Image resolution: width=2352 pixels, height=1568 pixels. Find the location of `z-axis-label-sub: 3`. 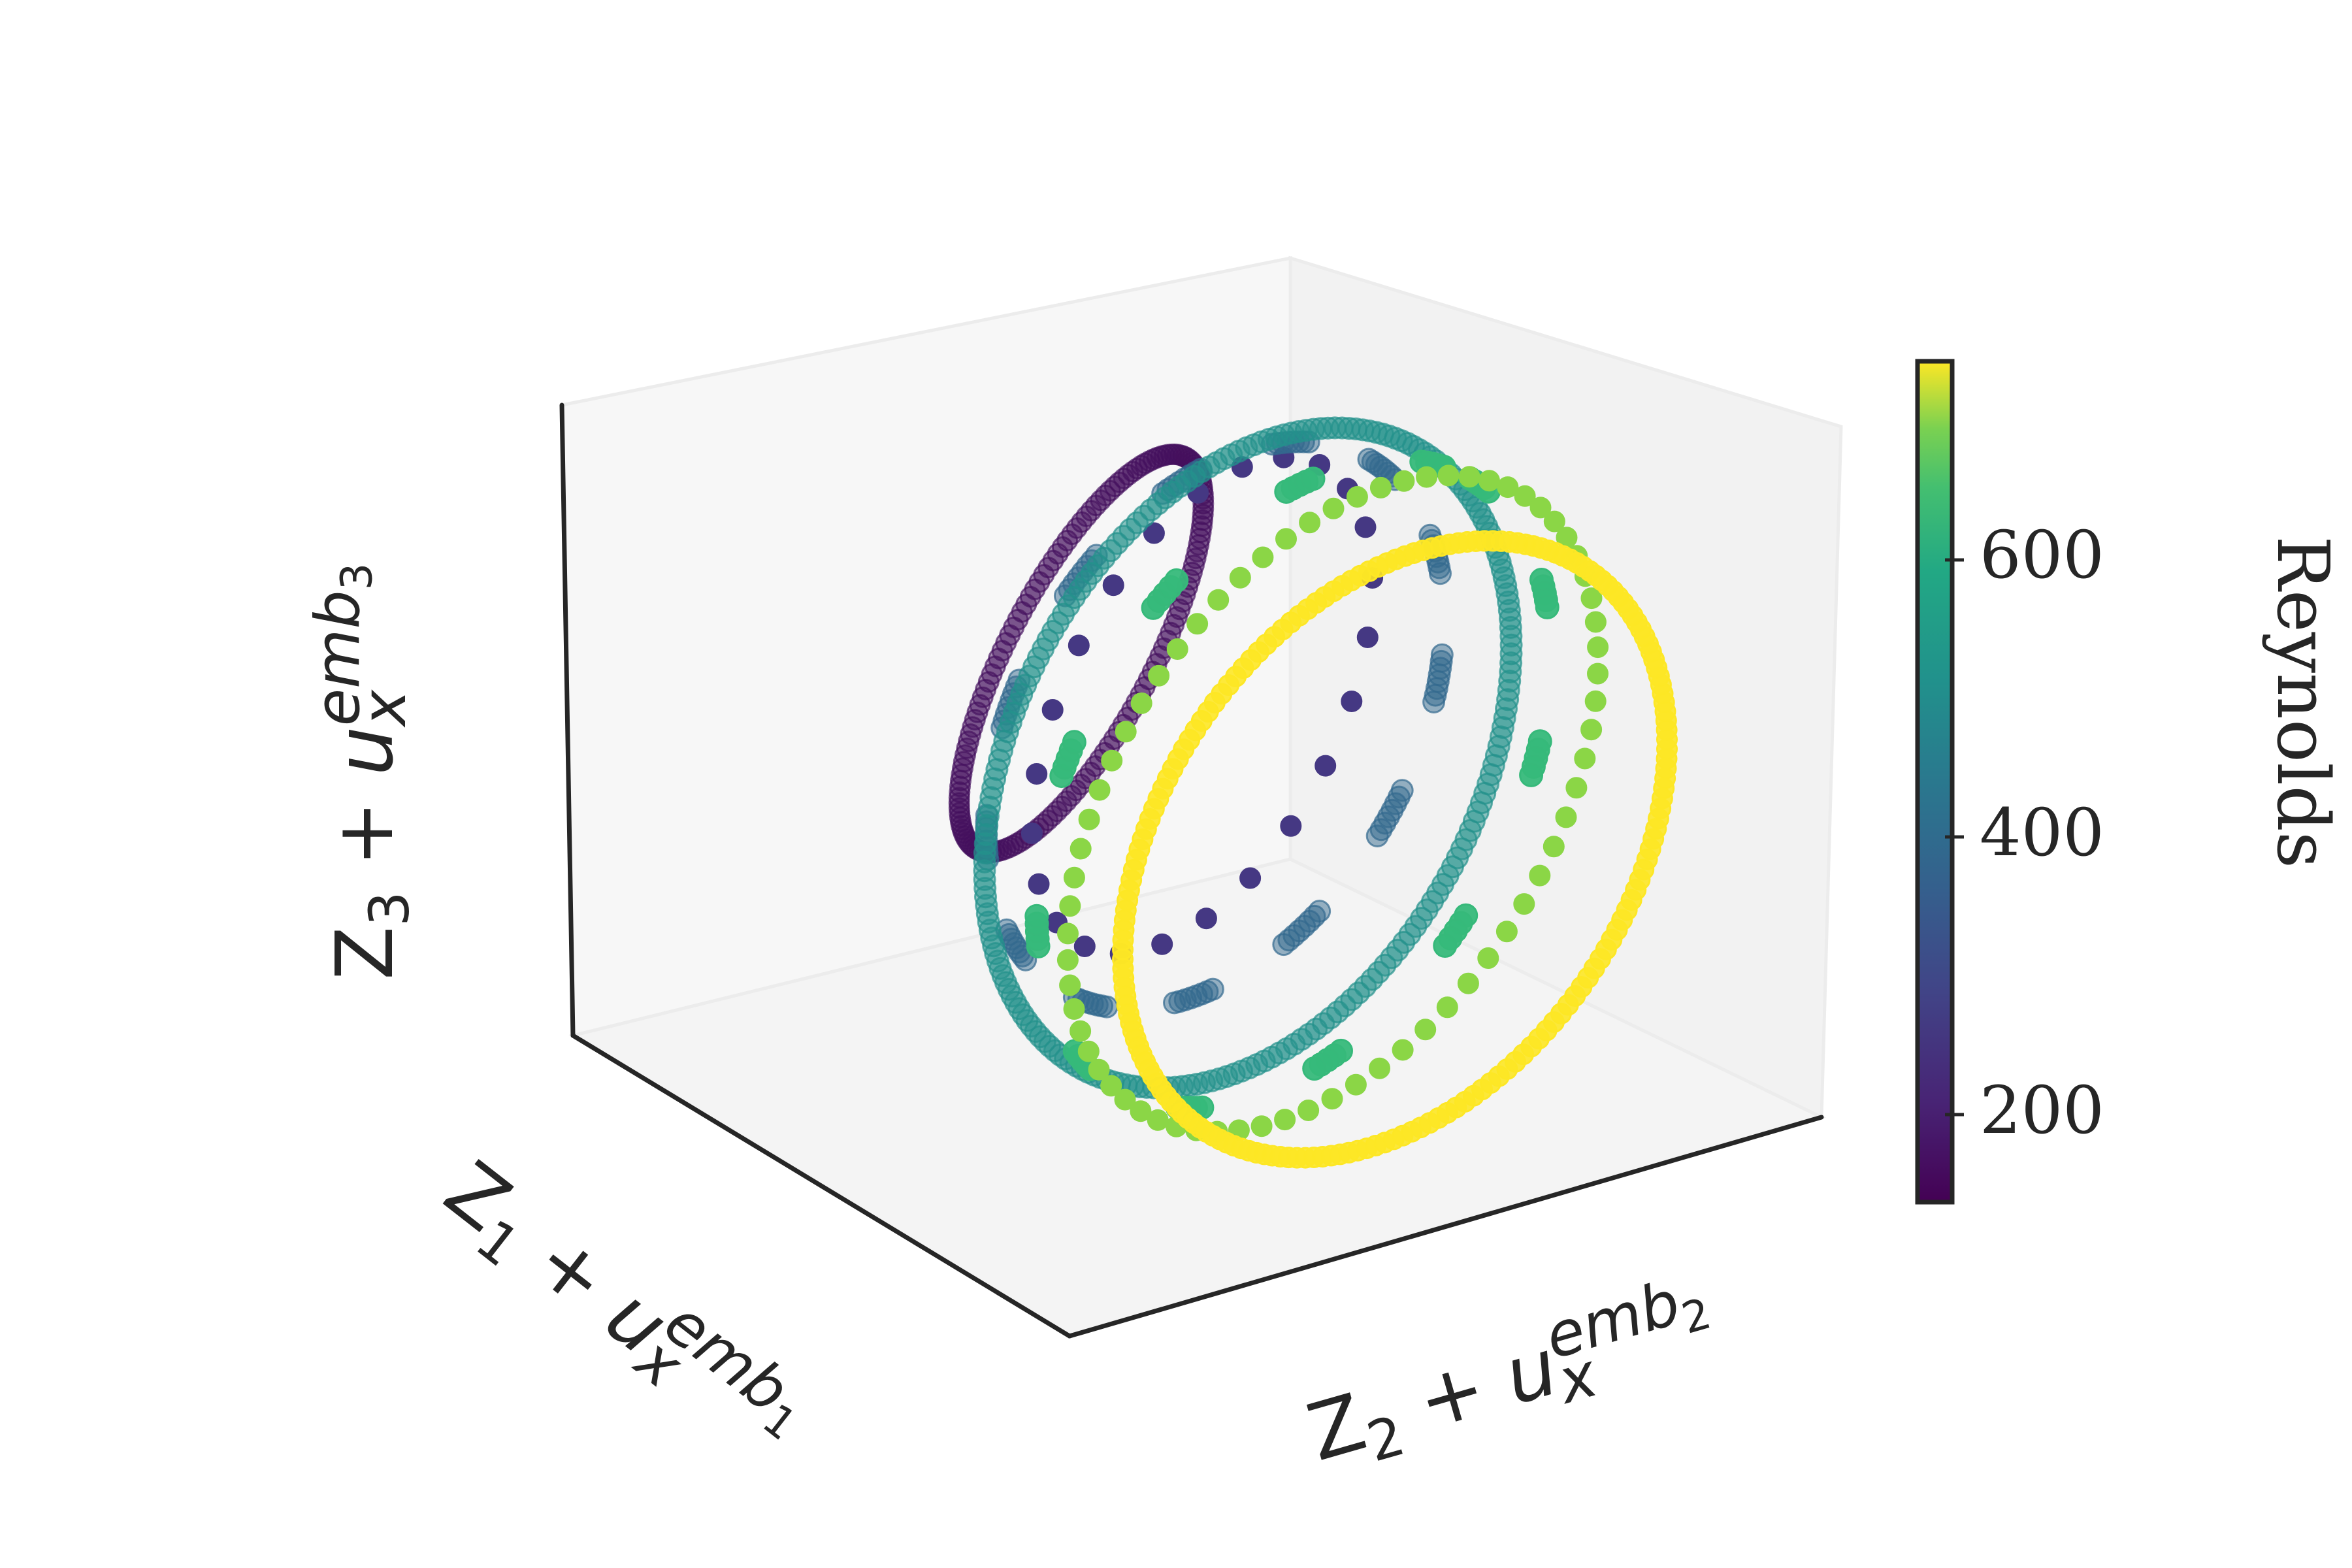

z-axis-label-sub: 3 is located at coordinates (389, 908).